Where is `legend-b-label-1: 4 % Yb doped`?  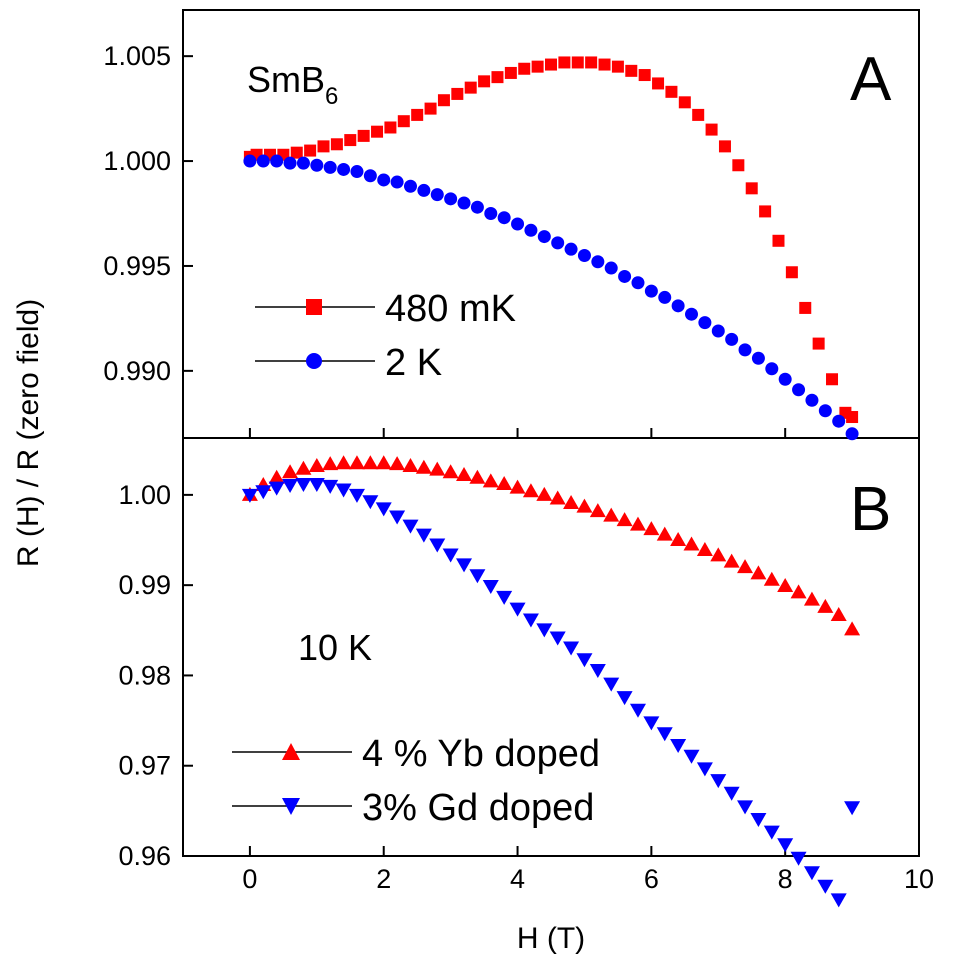
legend-b-label-1: 4 % Yb doped is located at coordinates (481, 754).